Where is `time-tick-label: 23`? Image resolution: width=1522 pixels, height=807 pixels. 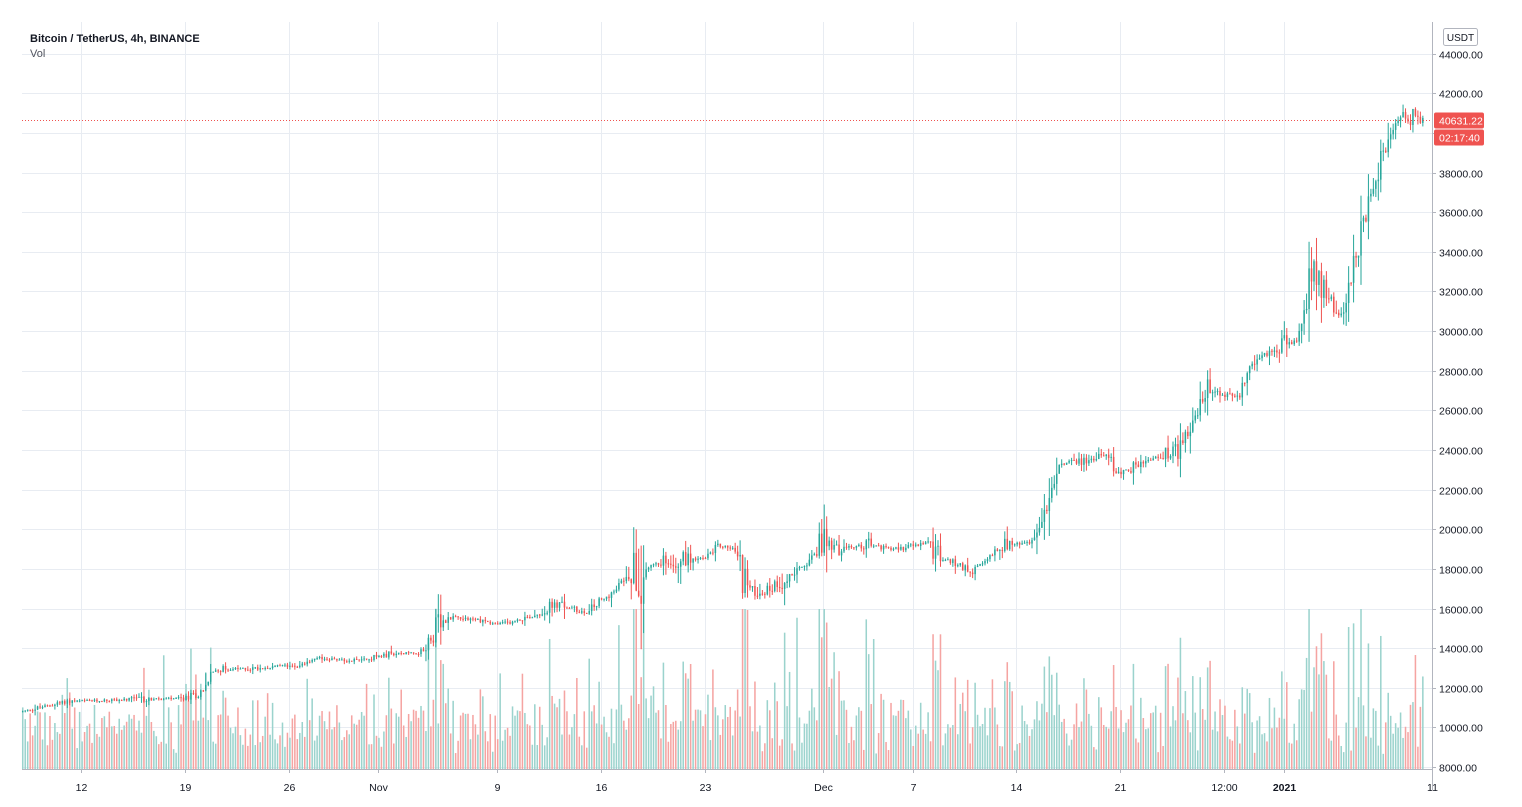
time-tick-label: 23 is located at coordinates (706, 788).